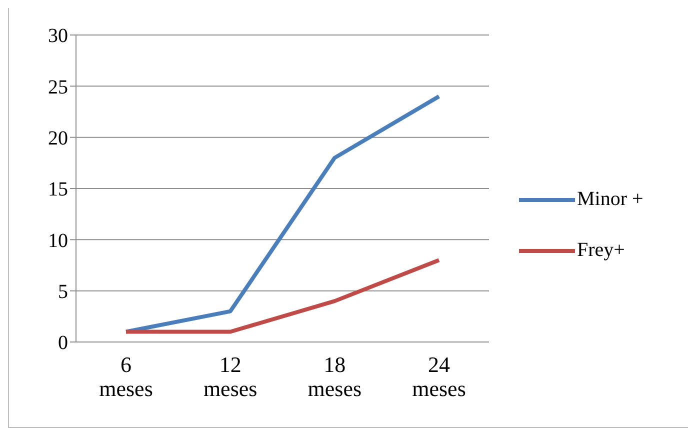 The width and height of the screenshot is (696, 435). Describe the element at coordinates (610, 199) in the screenshot. I see `legend-label: Minor +` at that location.